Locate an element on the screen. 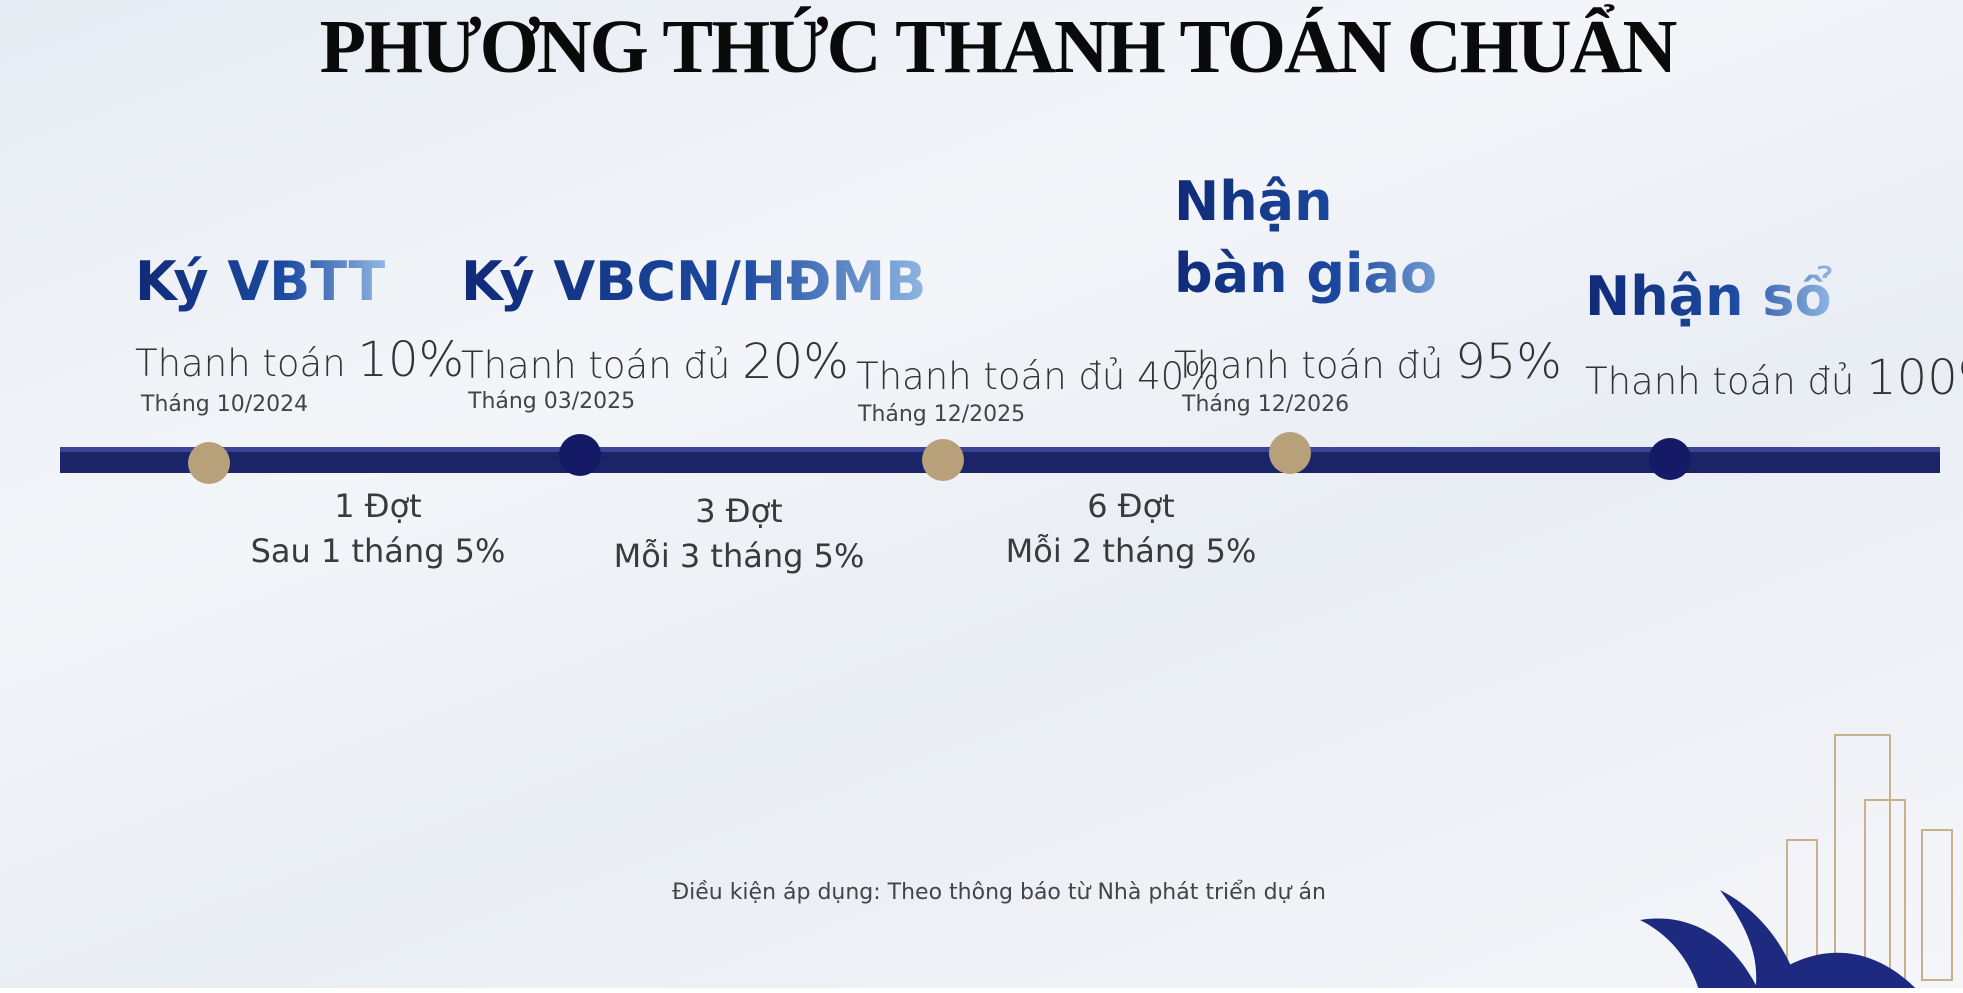 The image size is (1963, 993). payment: Thanh toán đủ 40% is located at coordinates (1037, 376).